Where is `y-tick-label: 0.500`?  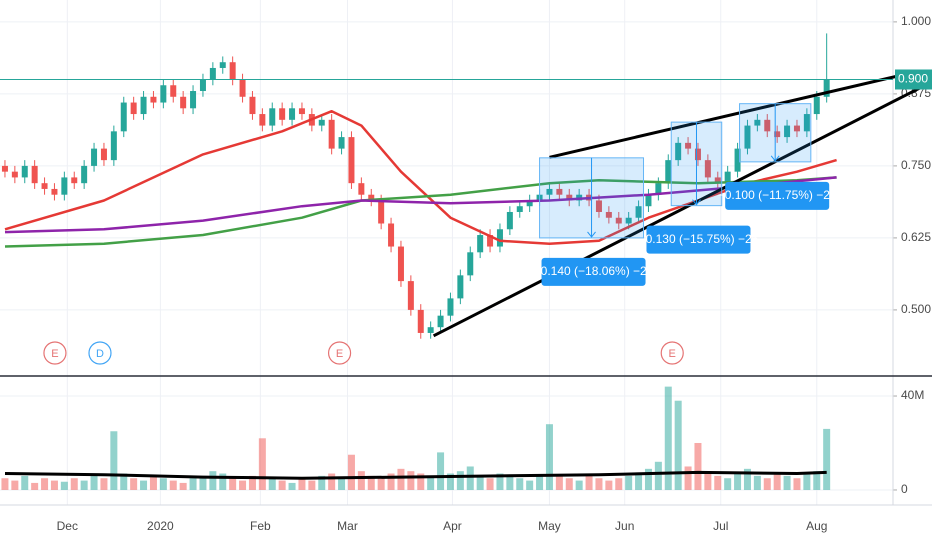 y-tick-label: 0.500 is located at coordinates (916, 309).